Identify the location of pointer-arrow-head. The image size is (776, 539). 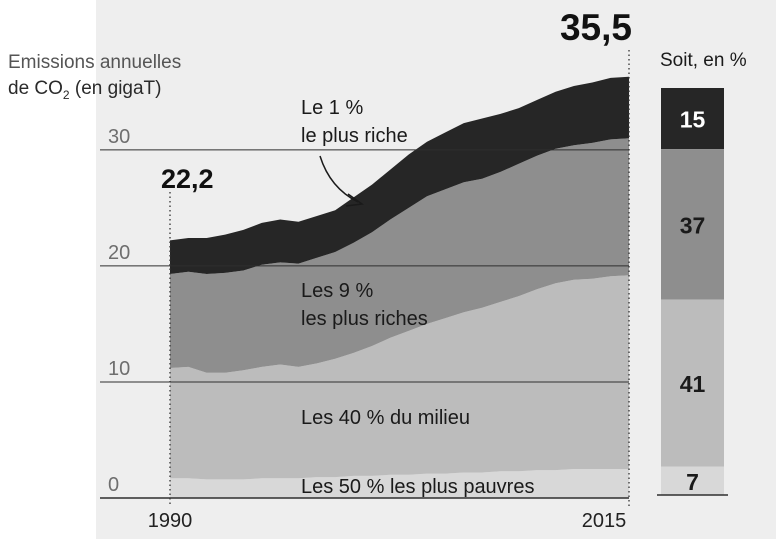
(354, 200).